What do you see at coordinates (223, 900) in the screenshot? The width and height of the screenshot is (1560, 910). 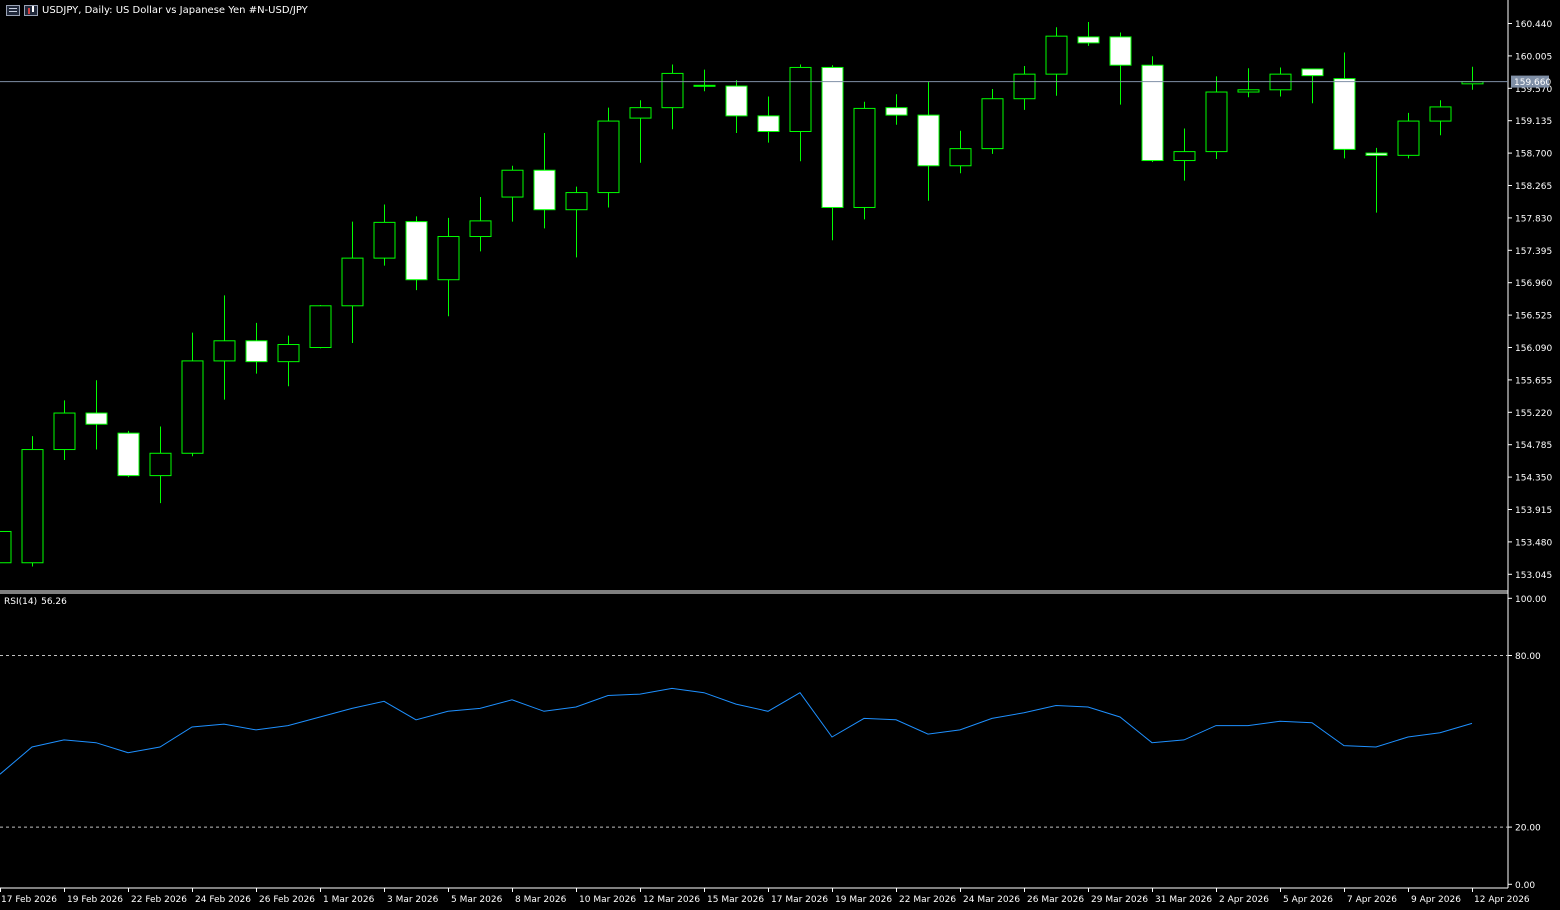 I see `time-tick-label: 24 Feb 2026` at bounding box center [223, 900].